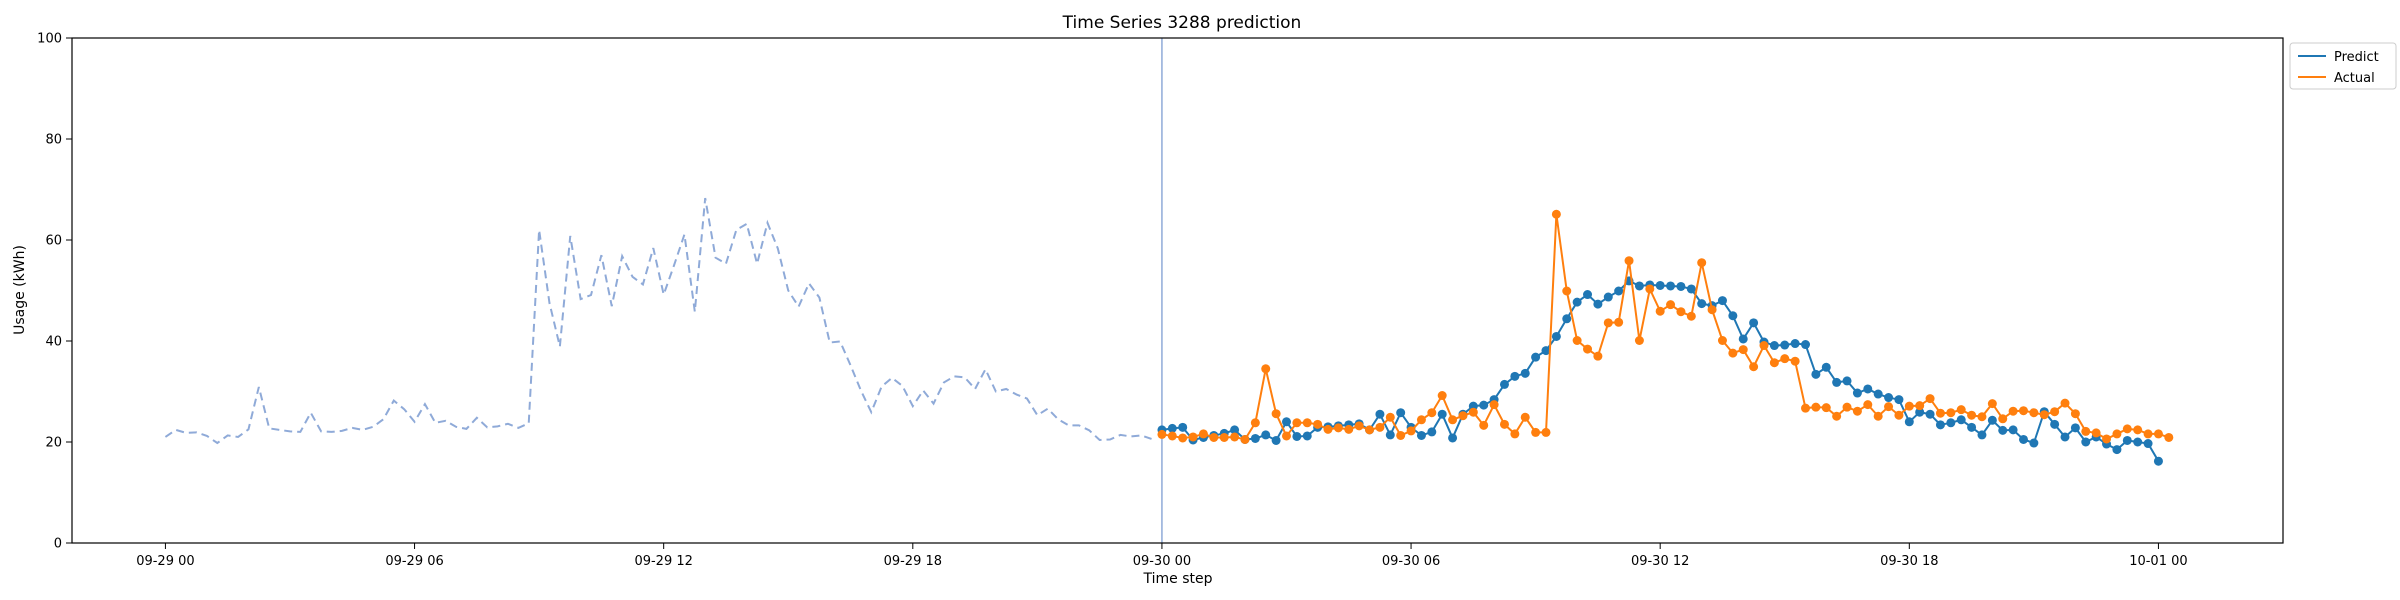 Image resolution: width=2400 pixels, height=600 pixels. Describe the element at coordinates (2343, 66) in the screenshot. I see `legend: Predict Actual` at that location.